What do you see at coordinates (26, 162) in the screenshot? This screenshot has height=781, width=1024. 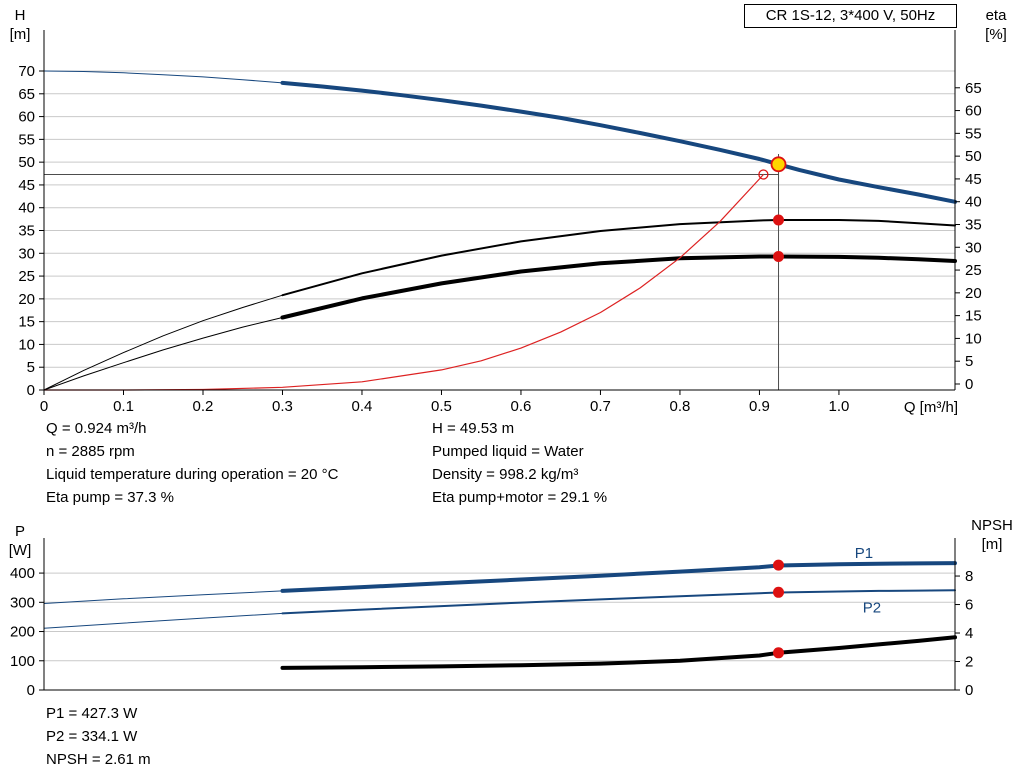 I see `y-tick-label-left: 50` at bounding box center [26, 162].